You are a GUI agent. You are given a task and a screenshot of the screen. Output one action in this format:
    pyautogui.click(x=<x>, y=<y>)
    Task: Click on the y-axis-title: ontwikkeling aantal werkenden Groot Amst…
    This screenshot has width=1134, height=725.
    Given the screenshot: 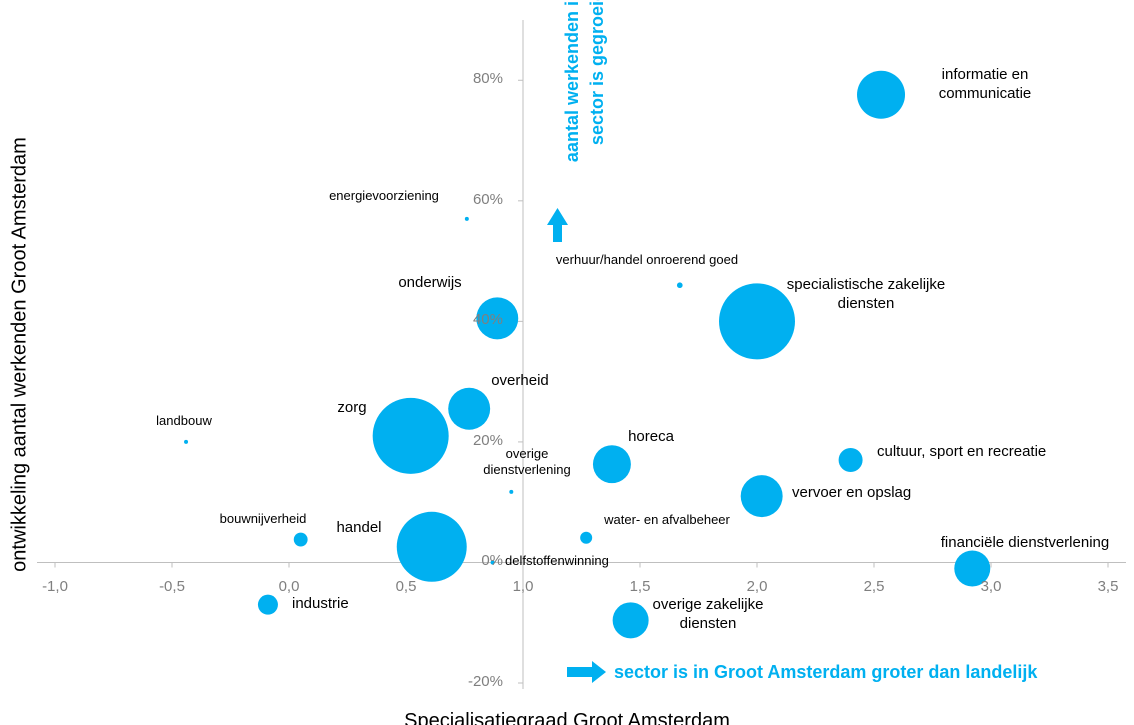 What is the action you would take?
    pyautogui.click(x=19, y=354)
    